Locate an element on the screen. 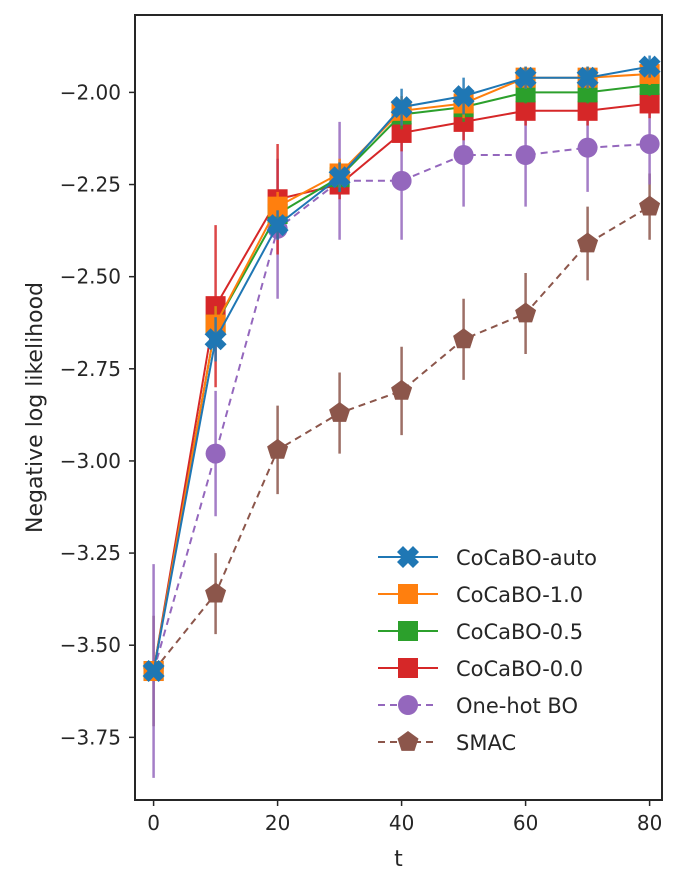 The height and width of the screenshot is (887, 677). legend-cocabo-1-0-point is located at coordinates (408, 594).